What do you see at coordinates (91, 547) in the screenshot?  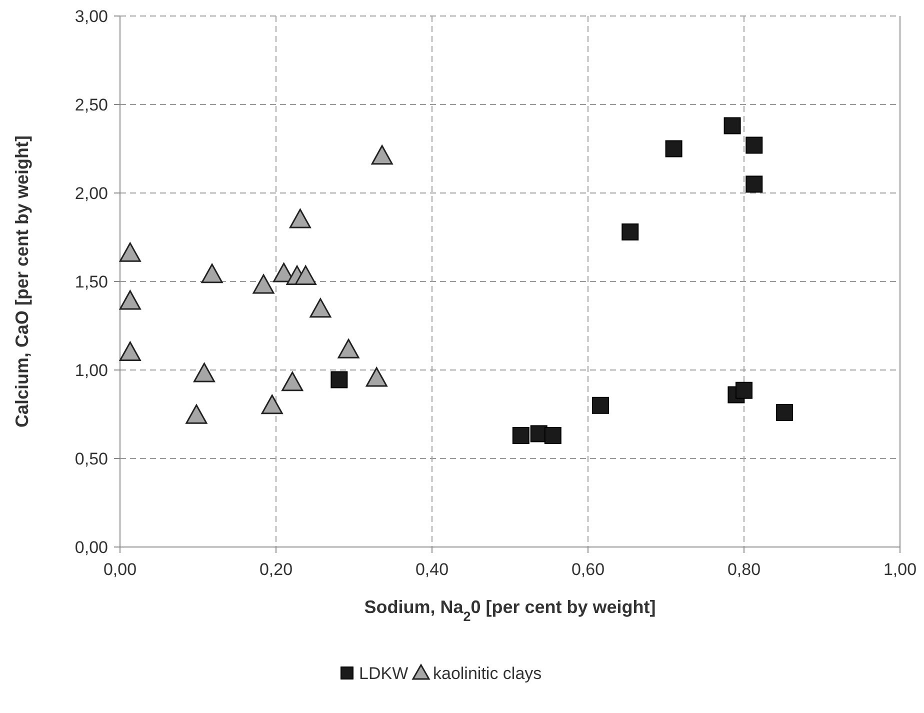 I see `y-tick-label: 0,00` at bounding box center [91, 547].